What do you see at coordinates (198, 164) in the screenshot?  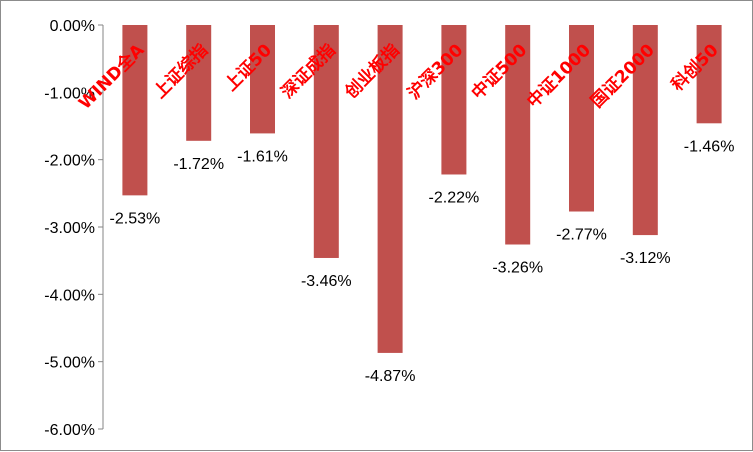 I see `data-label: -1.72%` at bounding box center [198, 164].